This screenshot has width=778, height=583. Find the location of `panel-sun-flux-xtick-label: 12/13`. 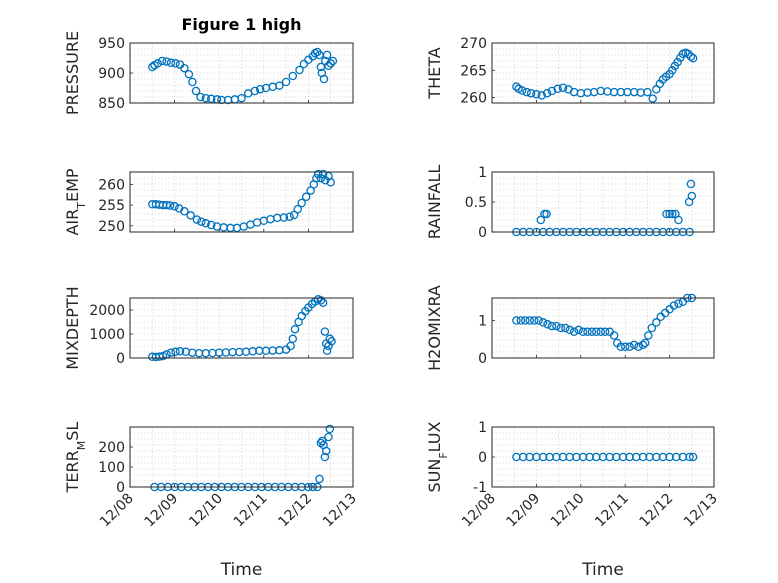

panel-sun-flux-xtick-label: 12/13 is located at coordinates (701, 511).